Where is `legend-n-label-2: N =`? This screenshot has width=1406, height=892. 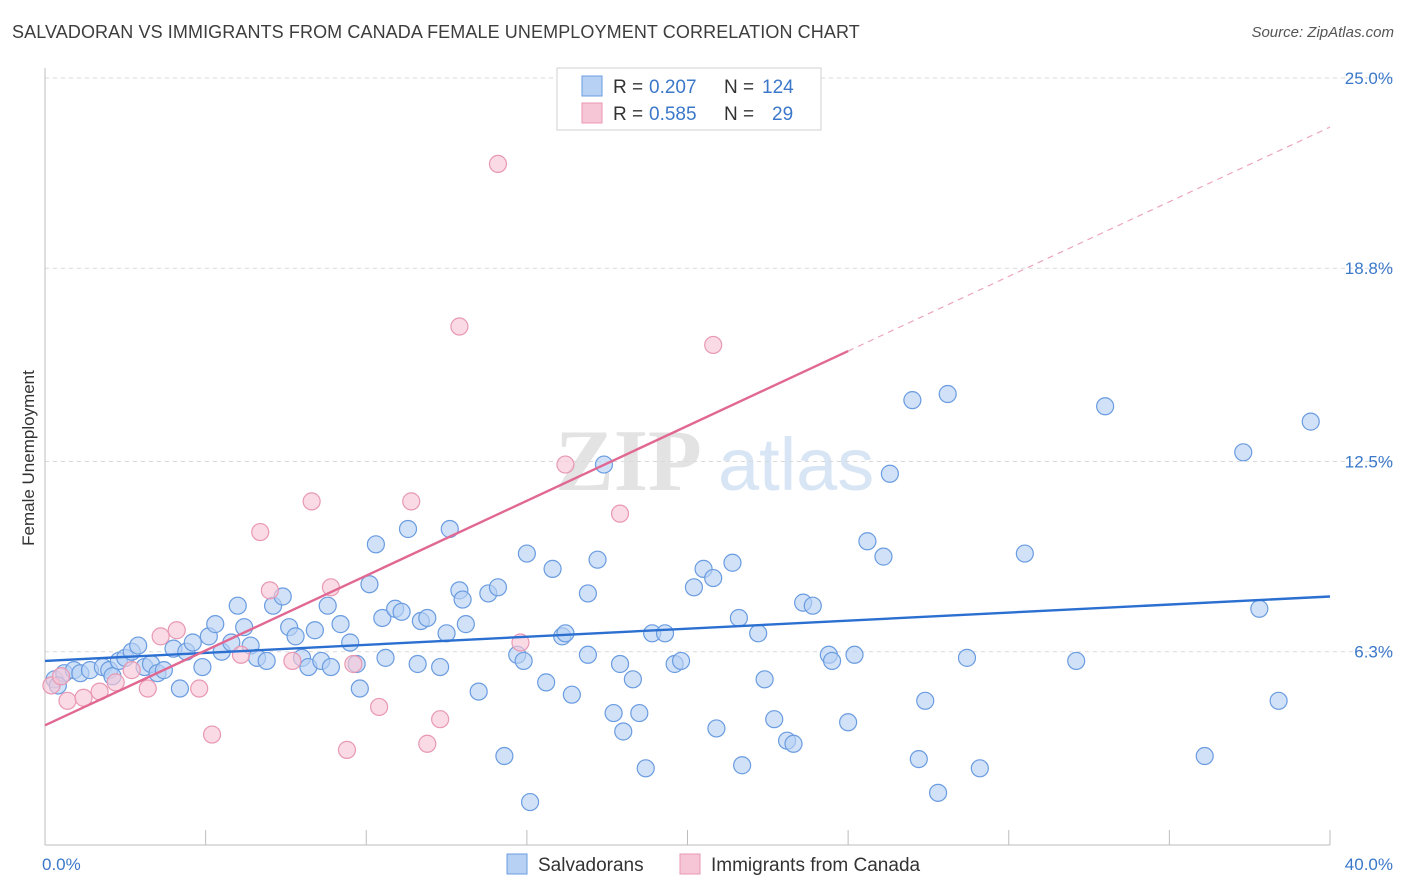
legend-n-label-2: N = is located at coordinates (739, 114).